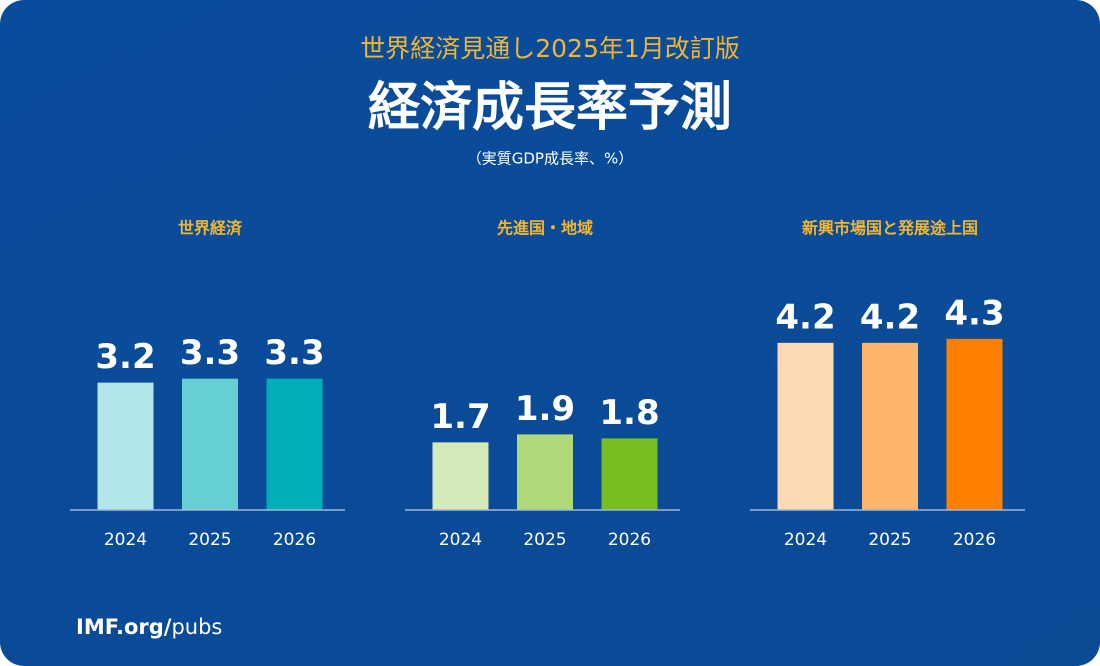  What do you see at coordinates (124, 627) in the screenshot?
I see `footer-site: IMF.org/` at bounding box center [124, 627].